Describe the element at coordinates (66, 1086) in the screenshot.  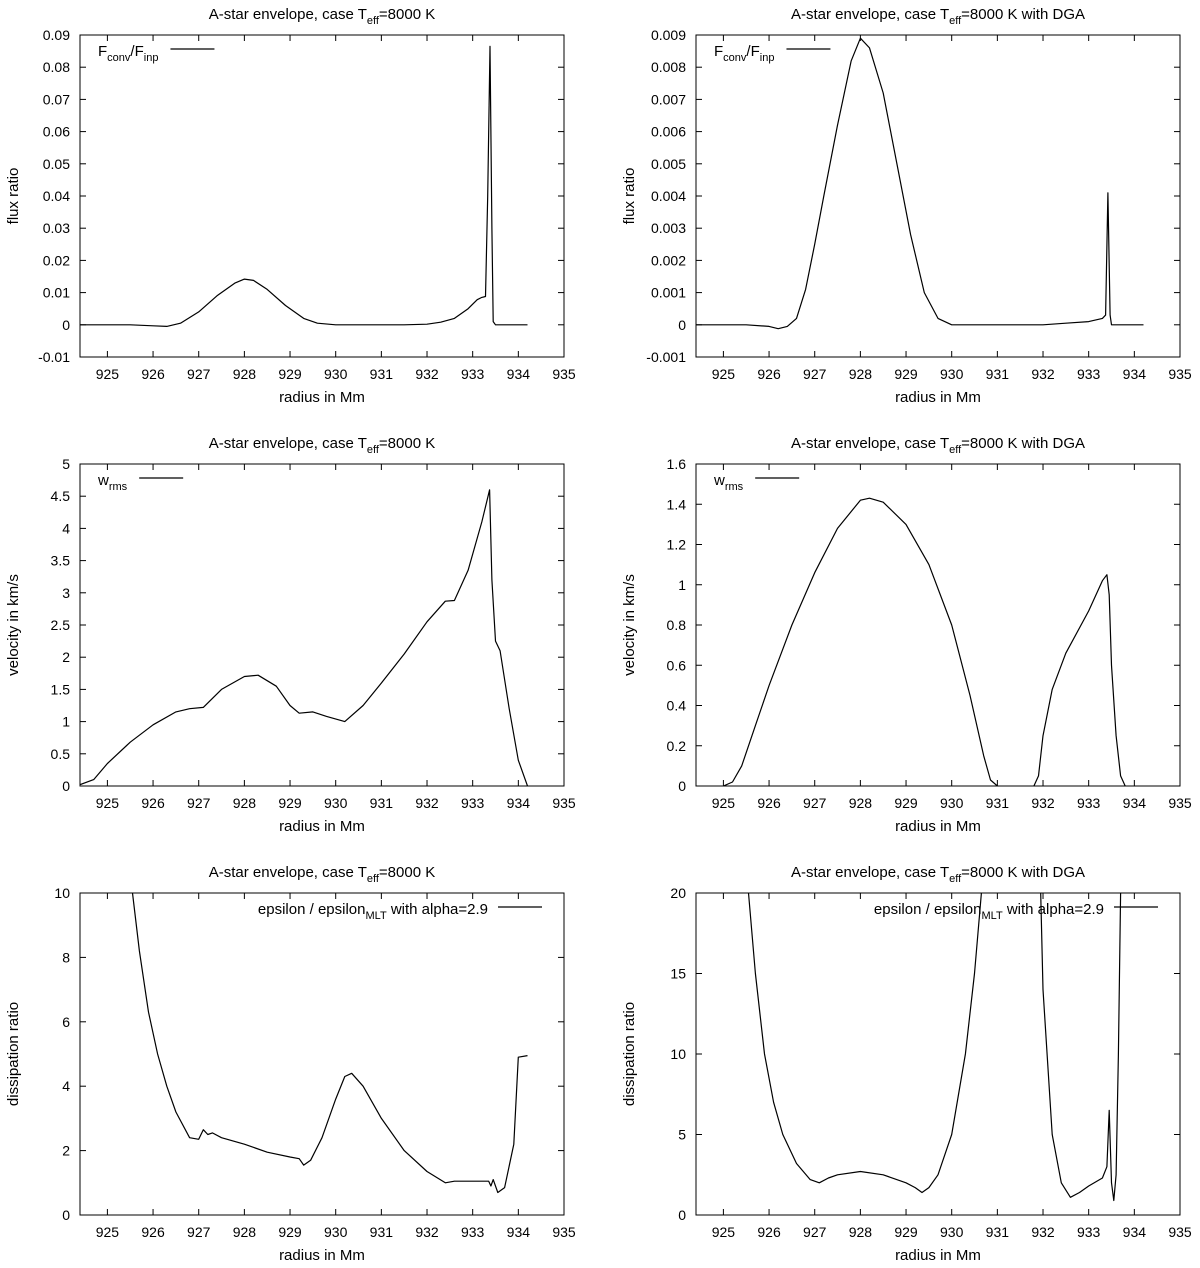
I see `y-tick-label: 4` at that location.